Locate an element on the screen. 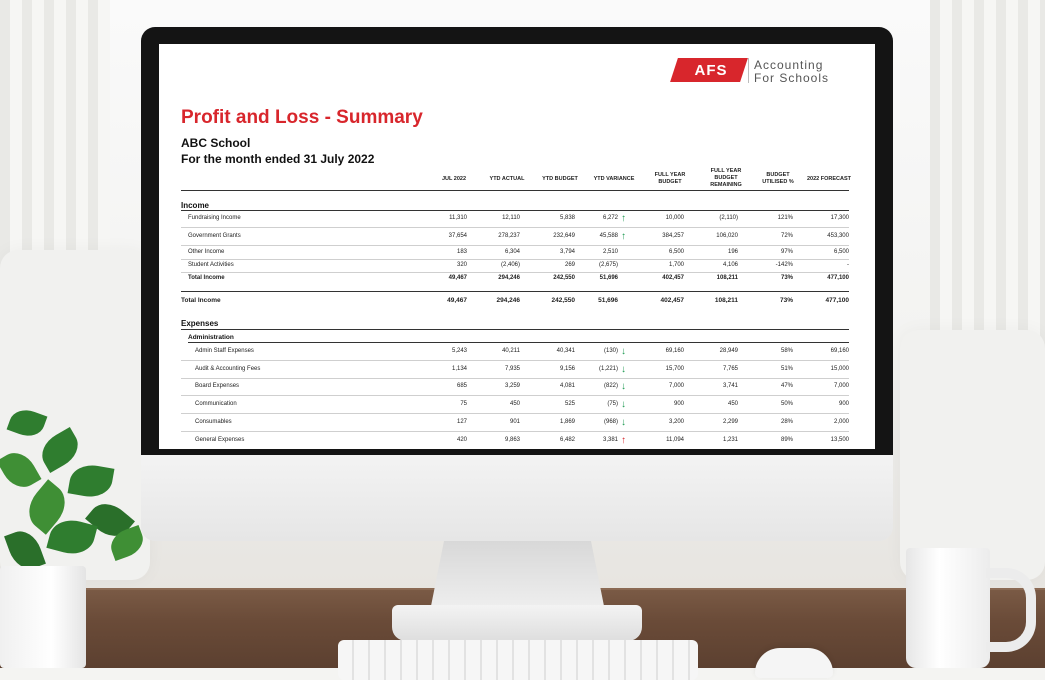  row-label: Audit & Accounting Fees is located at coordinates (228, 369).